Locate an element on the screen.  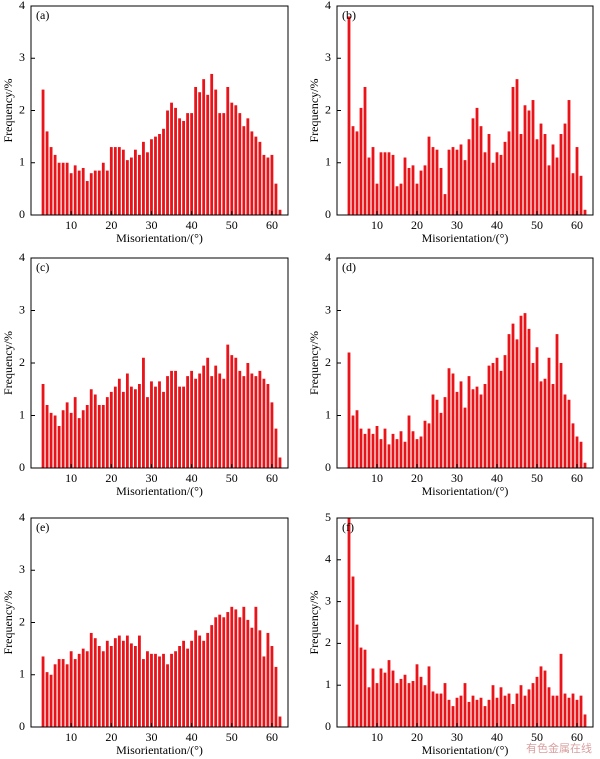
x-tick-label: 10 is located at coordinates (377, 478).